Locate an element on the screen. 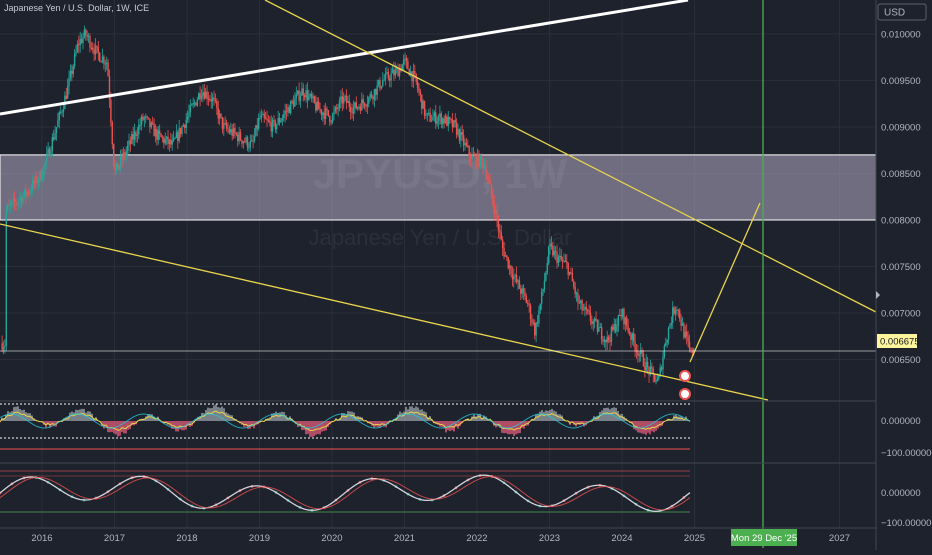 The image size is (932, 555). currency-button is located at coordinates (902, 12).